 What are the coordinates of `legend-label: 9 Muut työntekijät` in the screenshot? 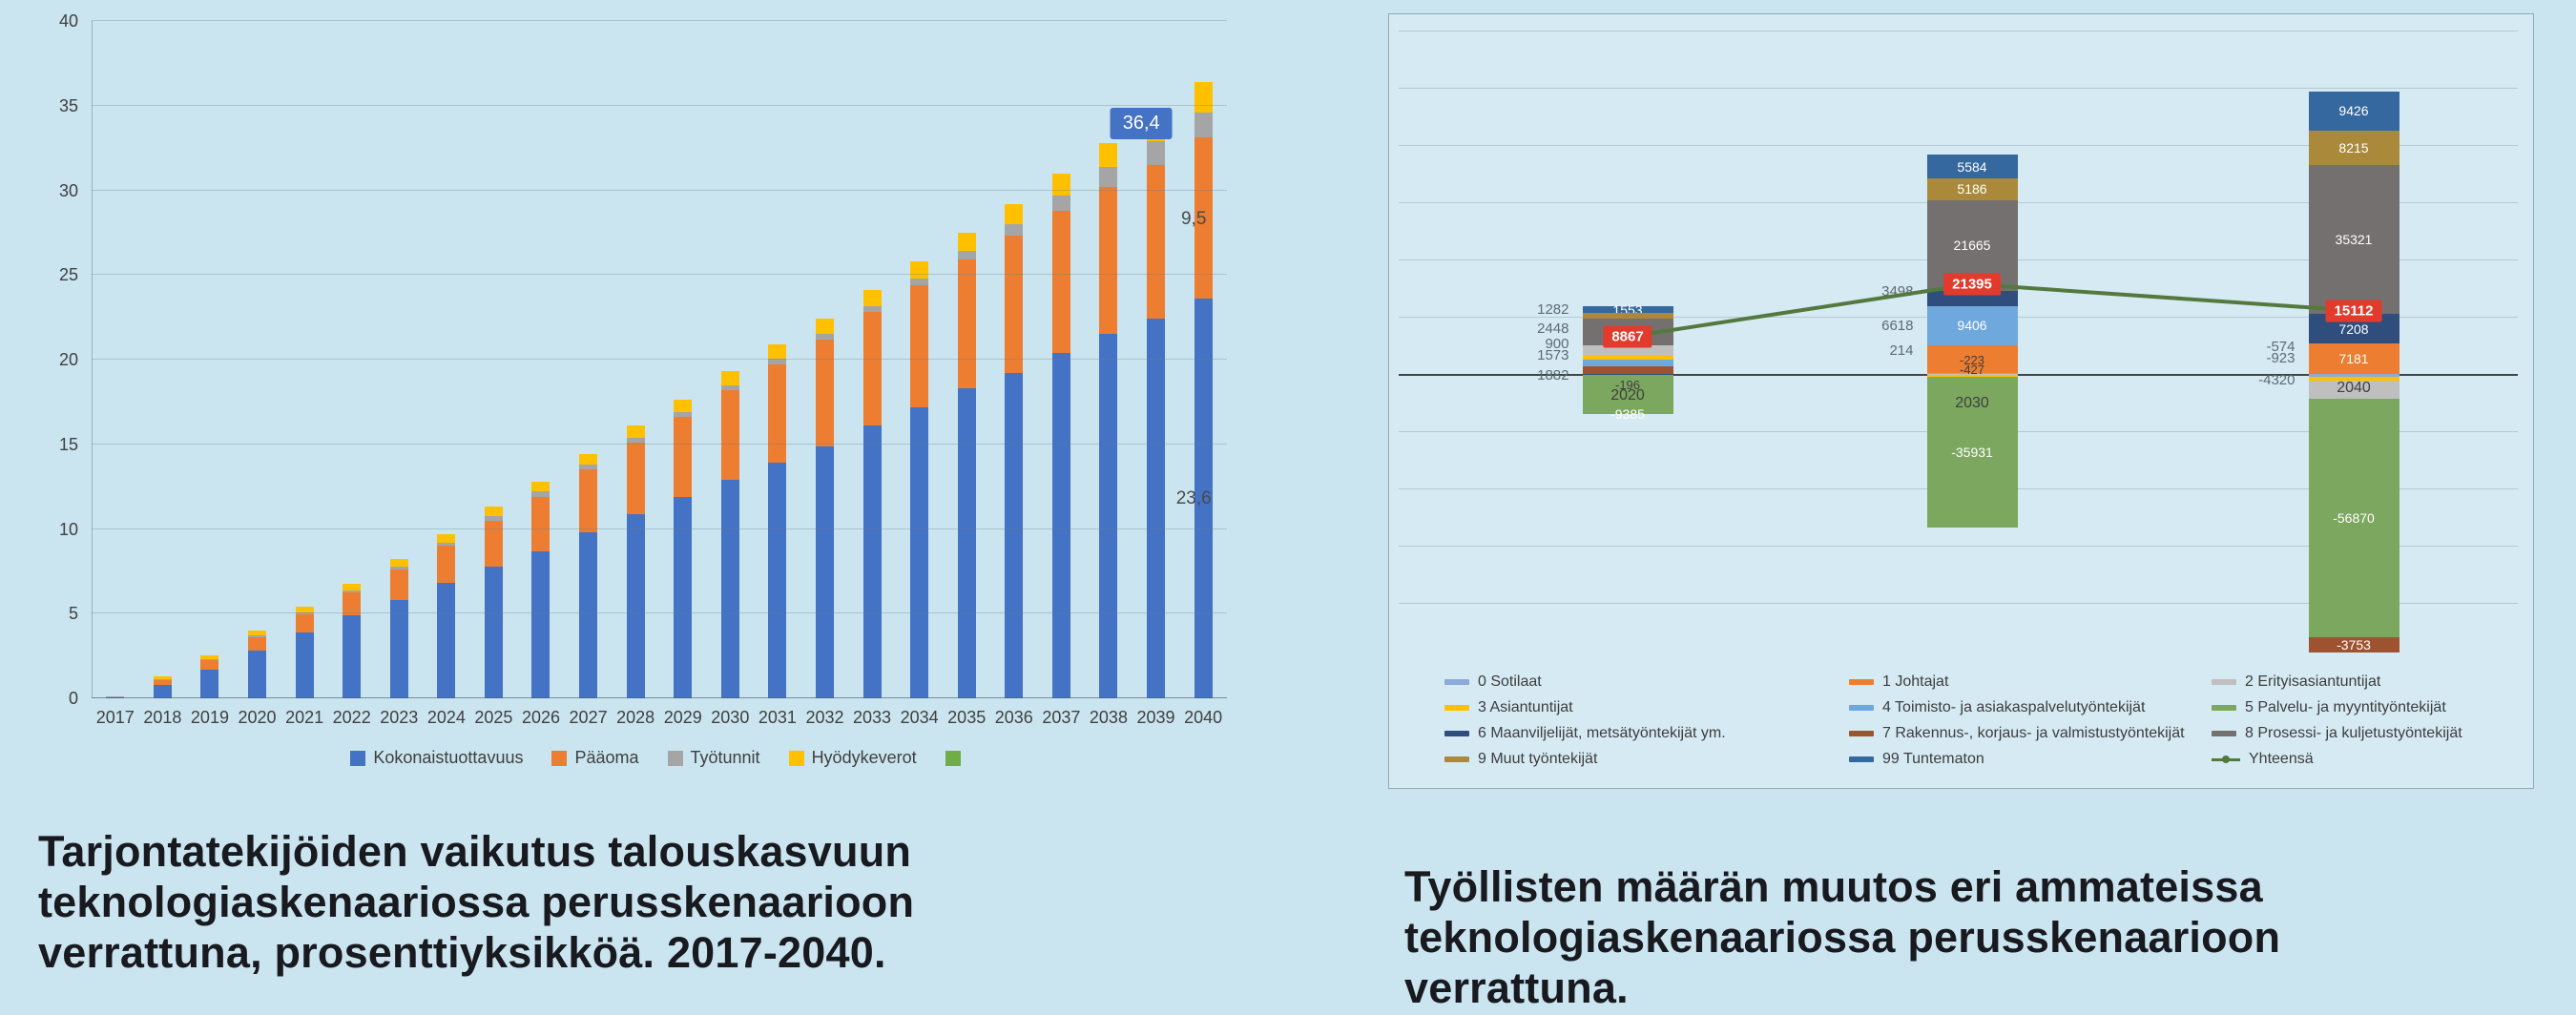 It's located at (1538, 759).